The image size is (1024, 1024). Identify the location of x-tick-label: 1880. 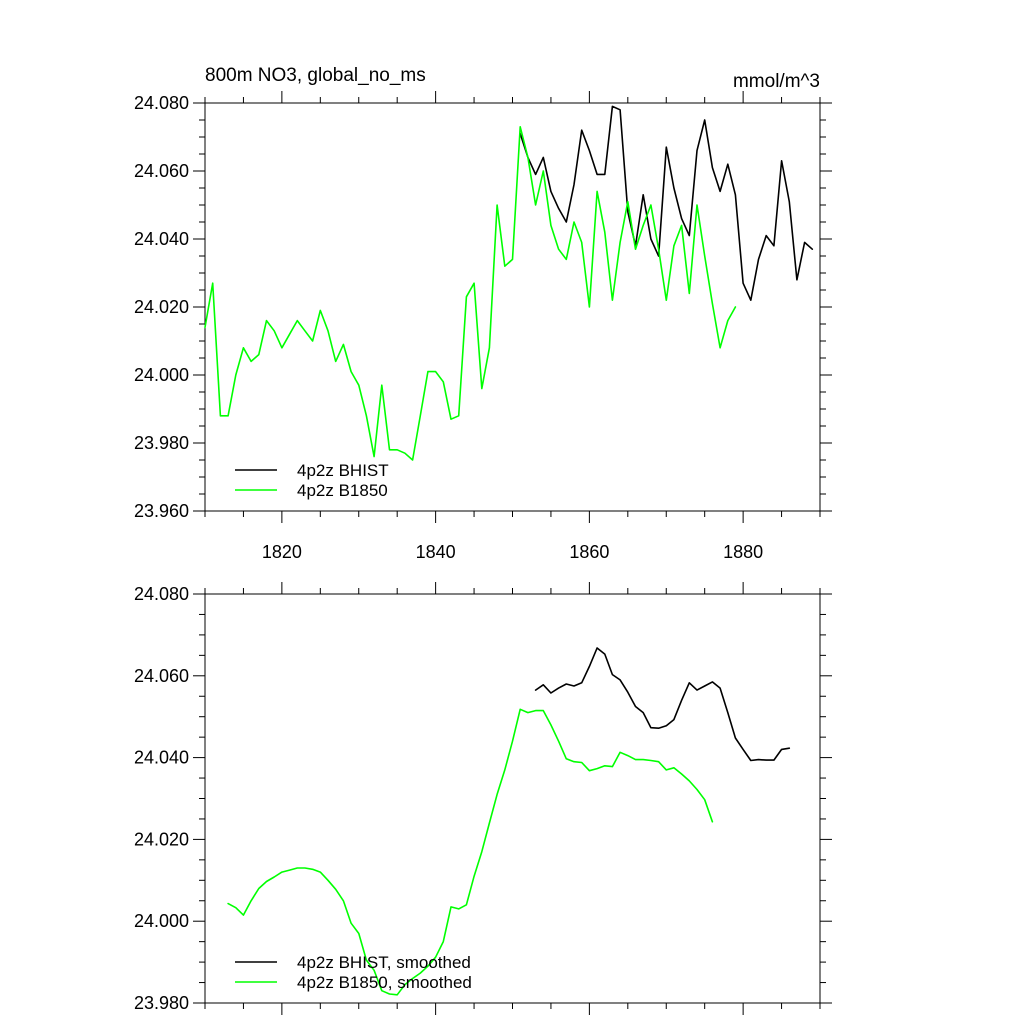
(743, 552).